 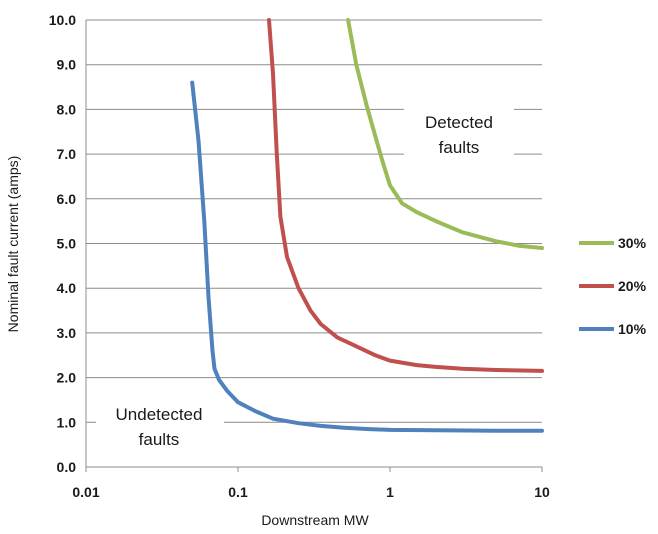 What do you see at coordinates (67, 154) in the screenshot?
I see `y-tick-label: 7.0` at bounding box center [67, 154].